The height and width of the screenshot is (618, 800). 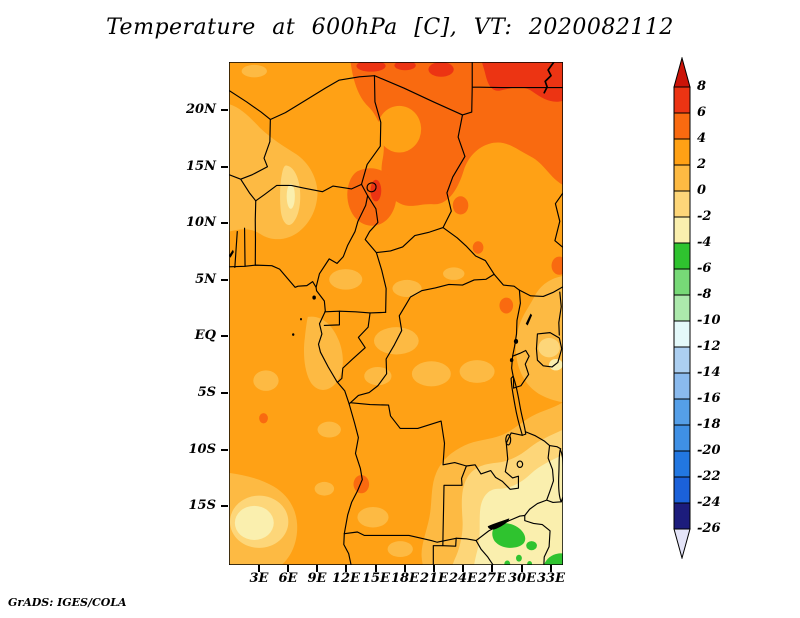 What do you see at coordinates (249, 159) in the screenshot?
I see `border-burkina-niger` at bounding box center [249, 159].